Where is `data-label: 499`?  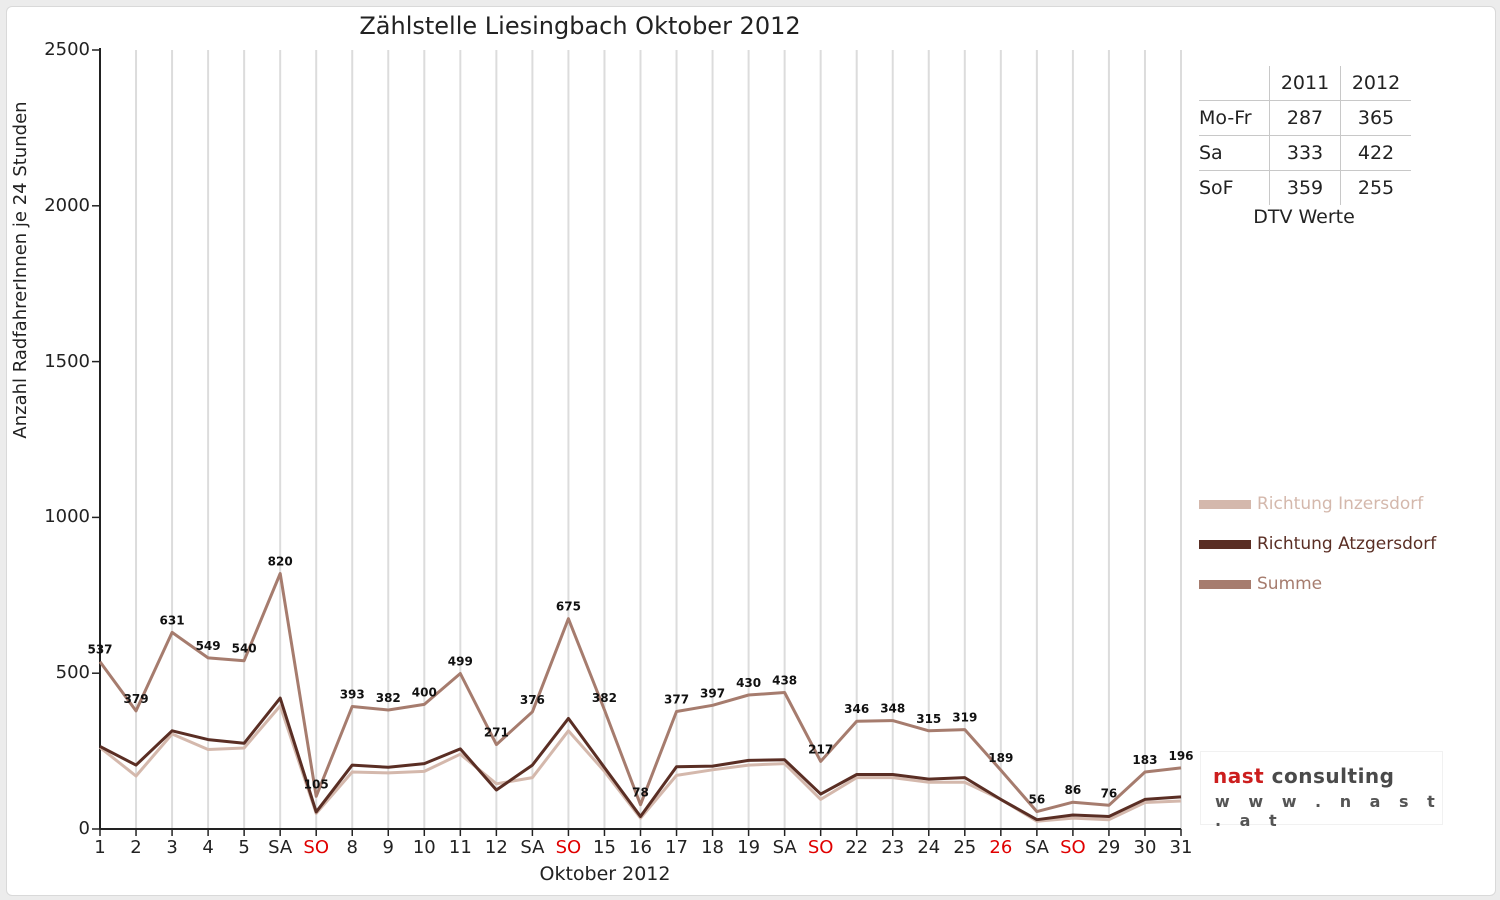 data-label: 499 is located at coordinates (460, 662).